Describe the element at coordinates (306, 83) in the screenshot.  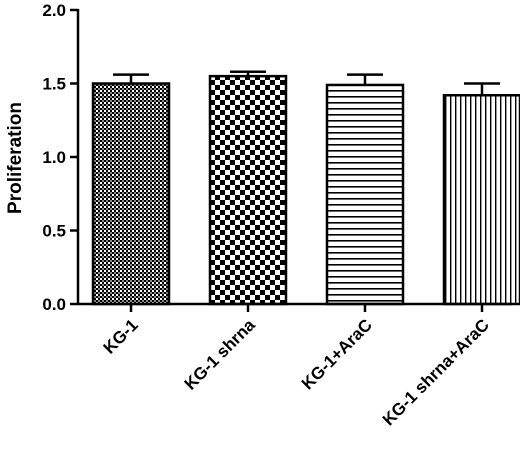
I see `error-bars-layer` at that location.